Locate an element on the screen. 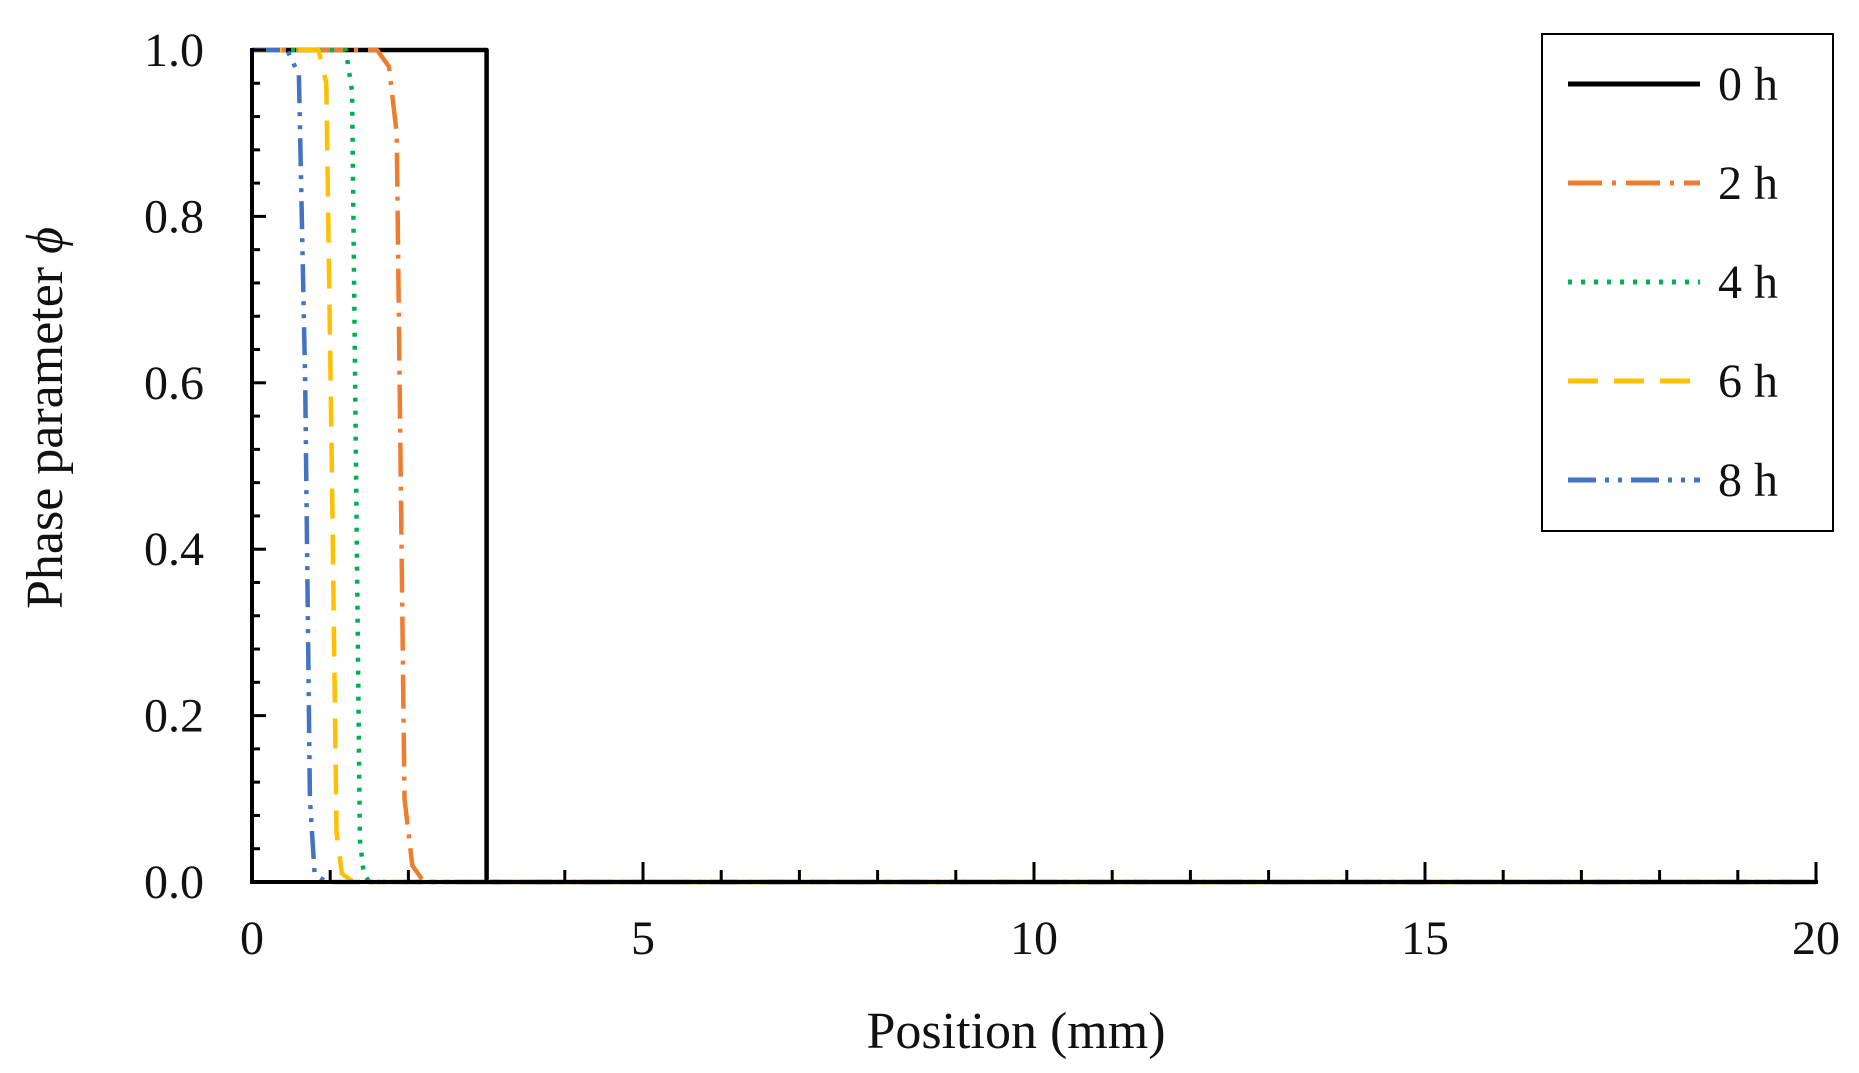  x-tick-label: 5 is located at coordinates (643, 938).